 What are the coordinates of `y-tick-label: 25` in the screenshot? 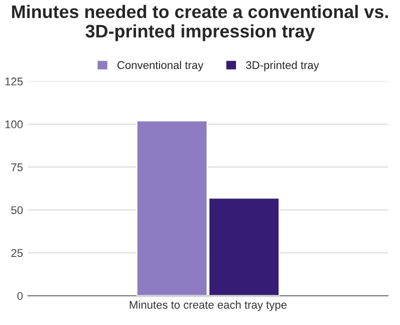 It's located at (17, 253).